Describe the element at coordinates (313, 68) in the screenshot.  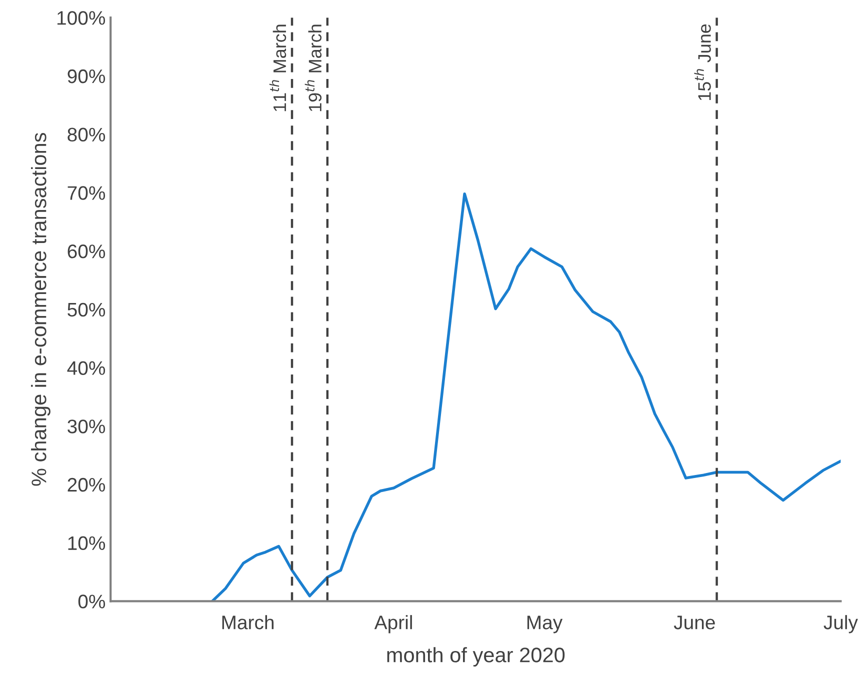
I see `ref-line-label: 19$^{th}$ March` at that location.